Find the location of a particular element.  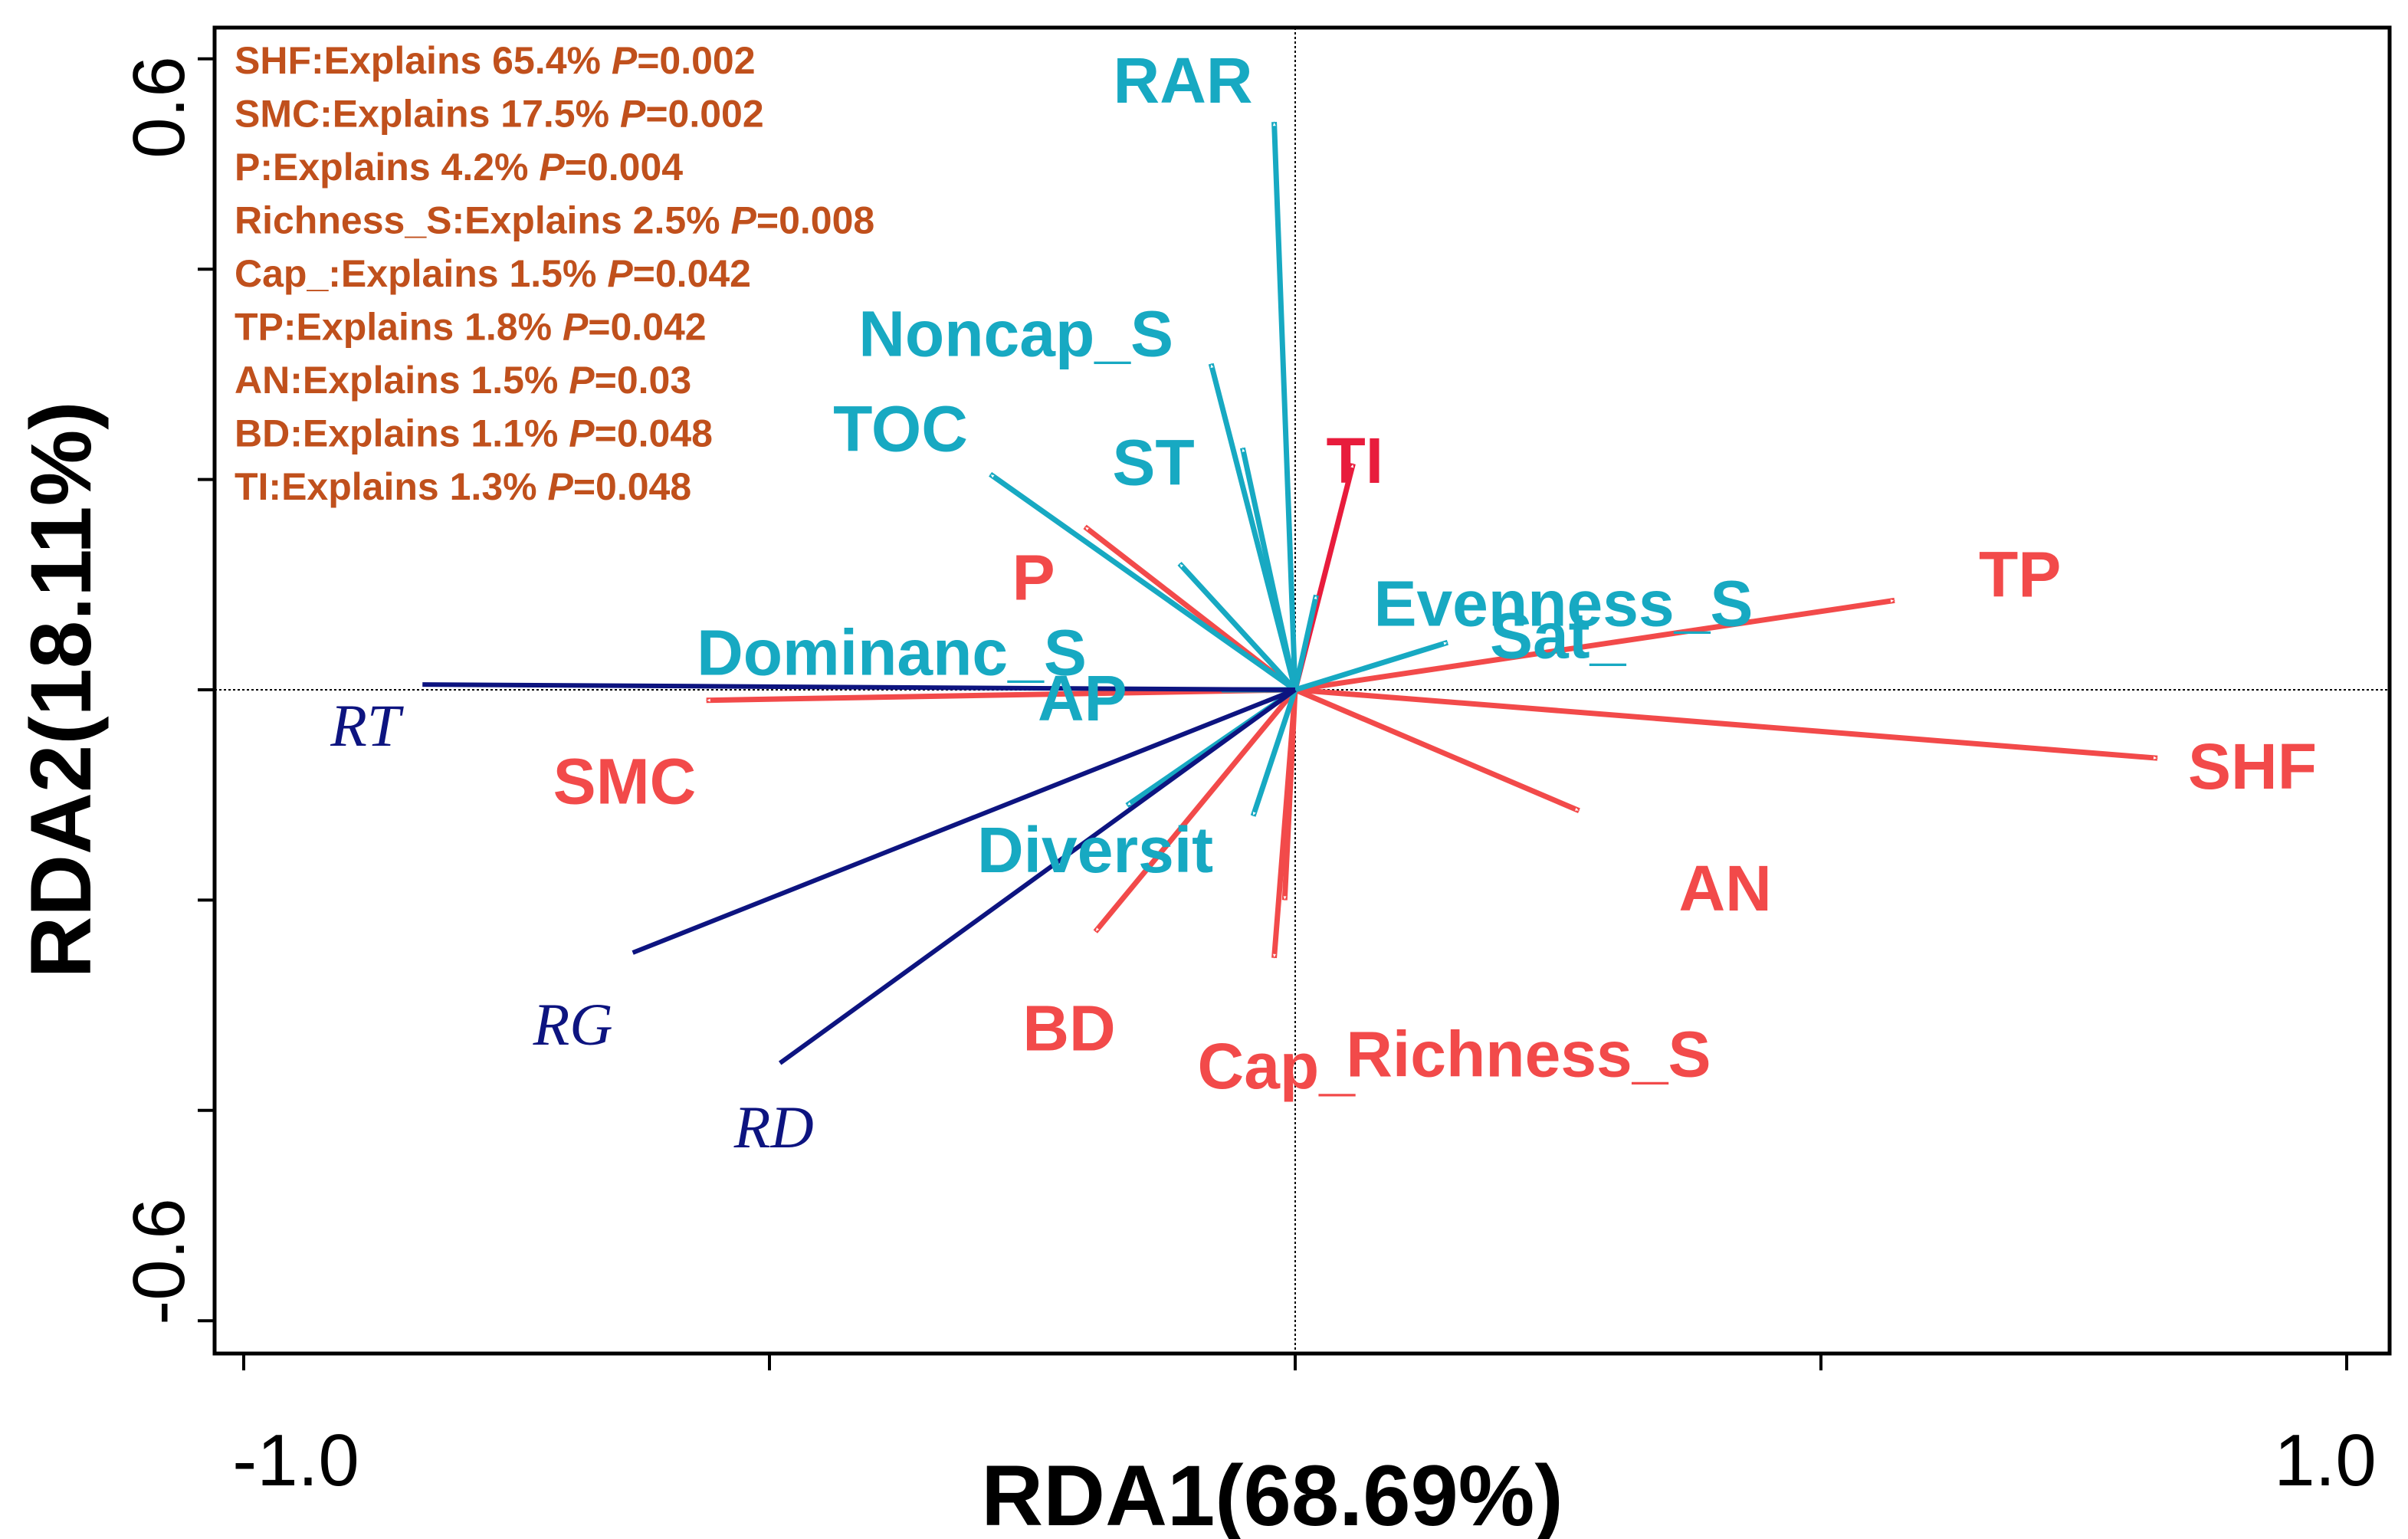

label-evenness-s: Evenness_S is located at coordinates (1563, 604).